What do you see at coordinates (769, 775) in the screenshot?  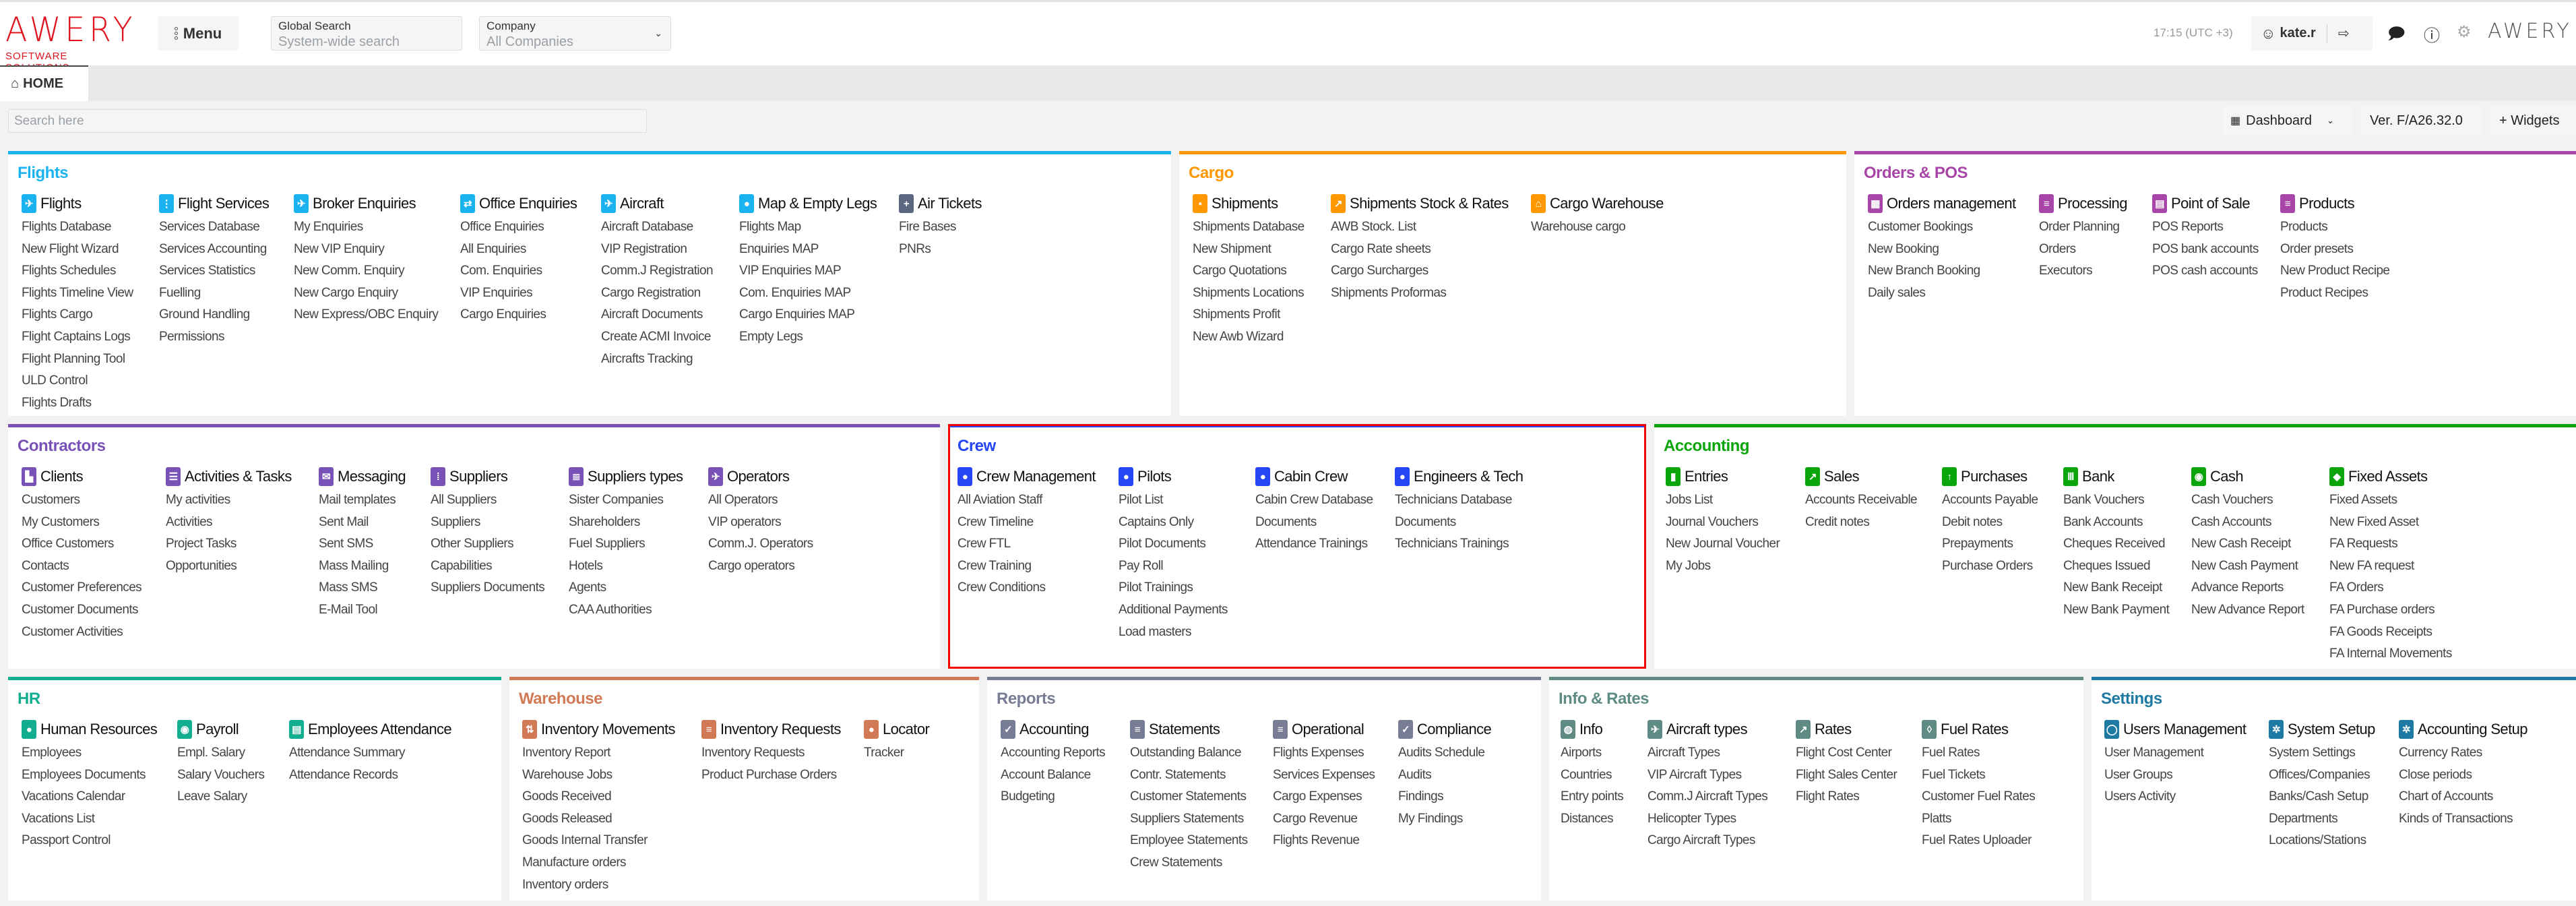 I see `menu-link: Product Purchase Orders` at bounding box center [769, 775].